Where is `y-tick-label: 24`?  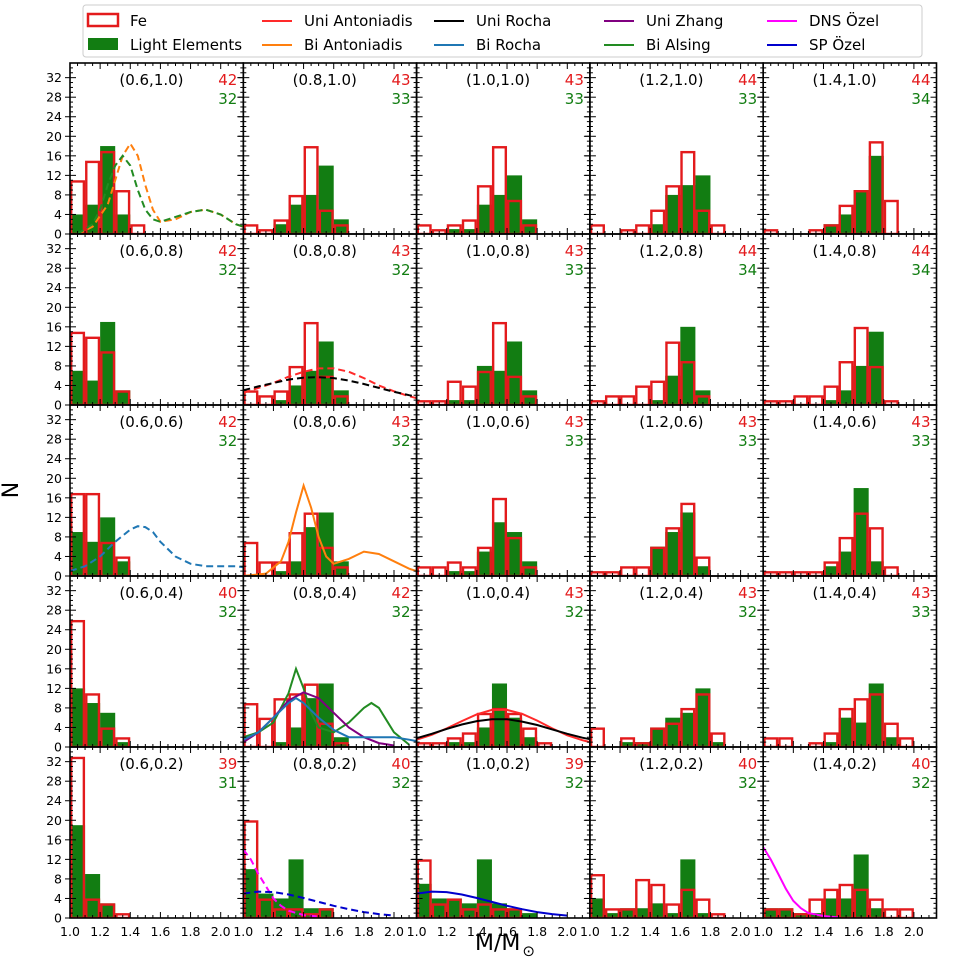 y-tick-label: 24 is located at coordinates (54, 629).